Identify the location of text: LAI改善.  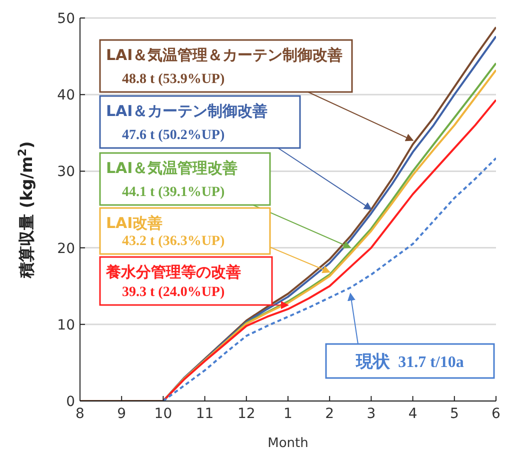
(134, 223).